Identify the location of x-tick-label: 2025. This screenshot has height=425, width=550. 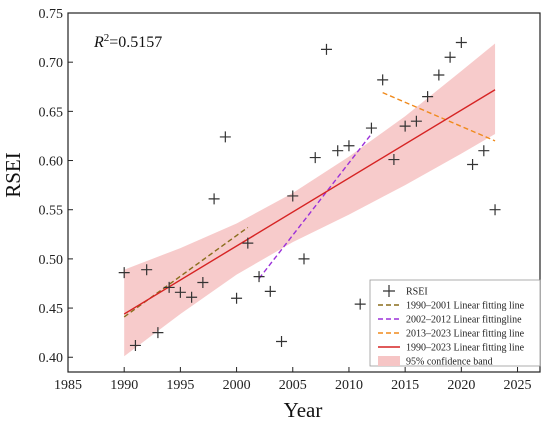
(518, 385).